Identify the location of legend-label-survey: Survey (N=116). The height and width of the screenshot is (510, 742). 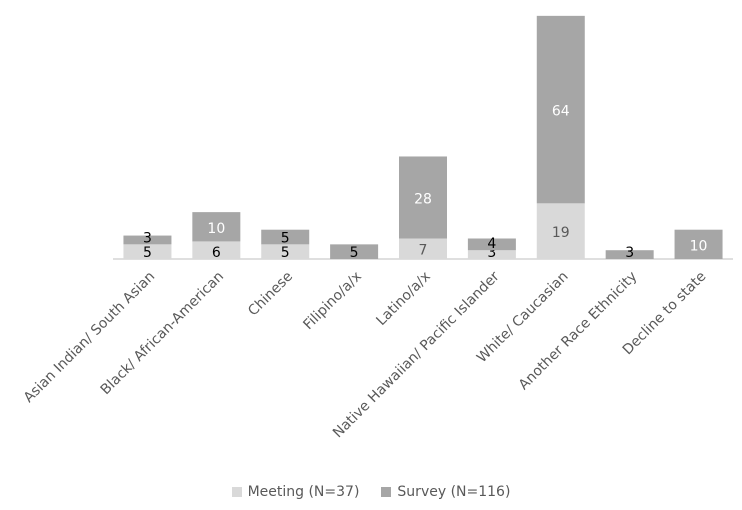
(454, 492).